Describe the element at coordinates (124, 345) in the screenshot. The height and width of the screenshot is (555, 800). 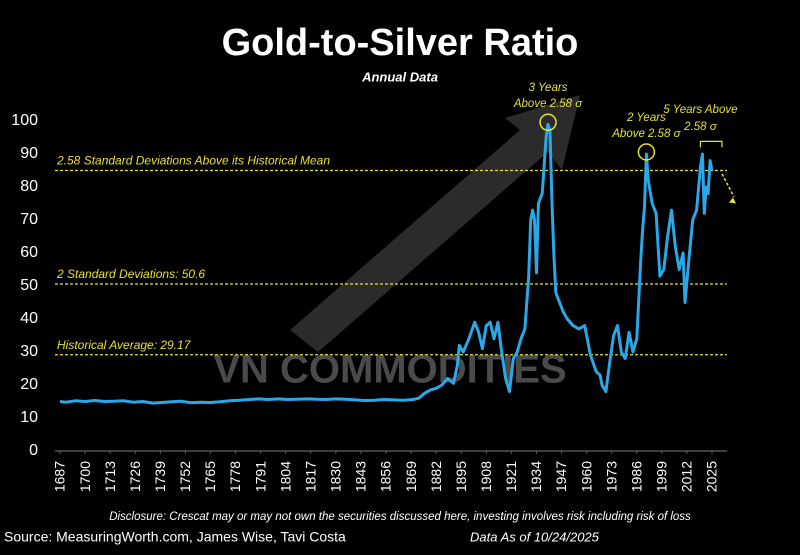
I see `reference-label: Historical Average: 29.17` at that location.